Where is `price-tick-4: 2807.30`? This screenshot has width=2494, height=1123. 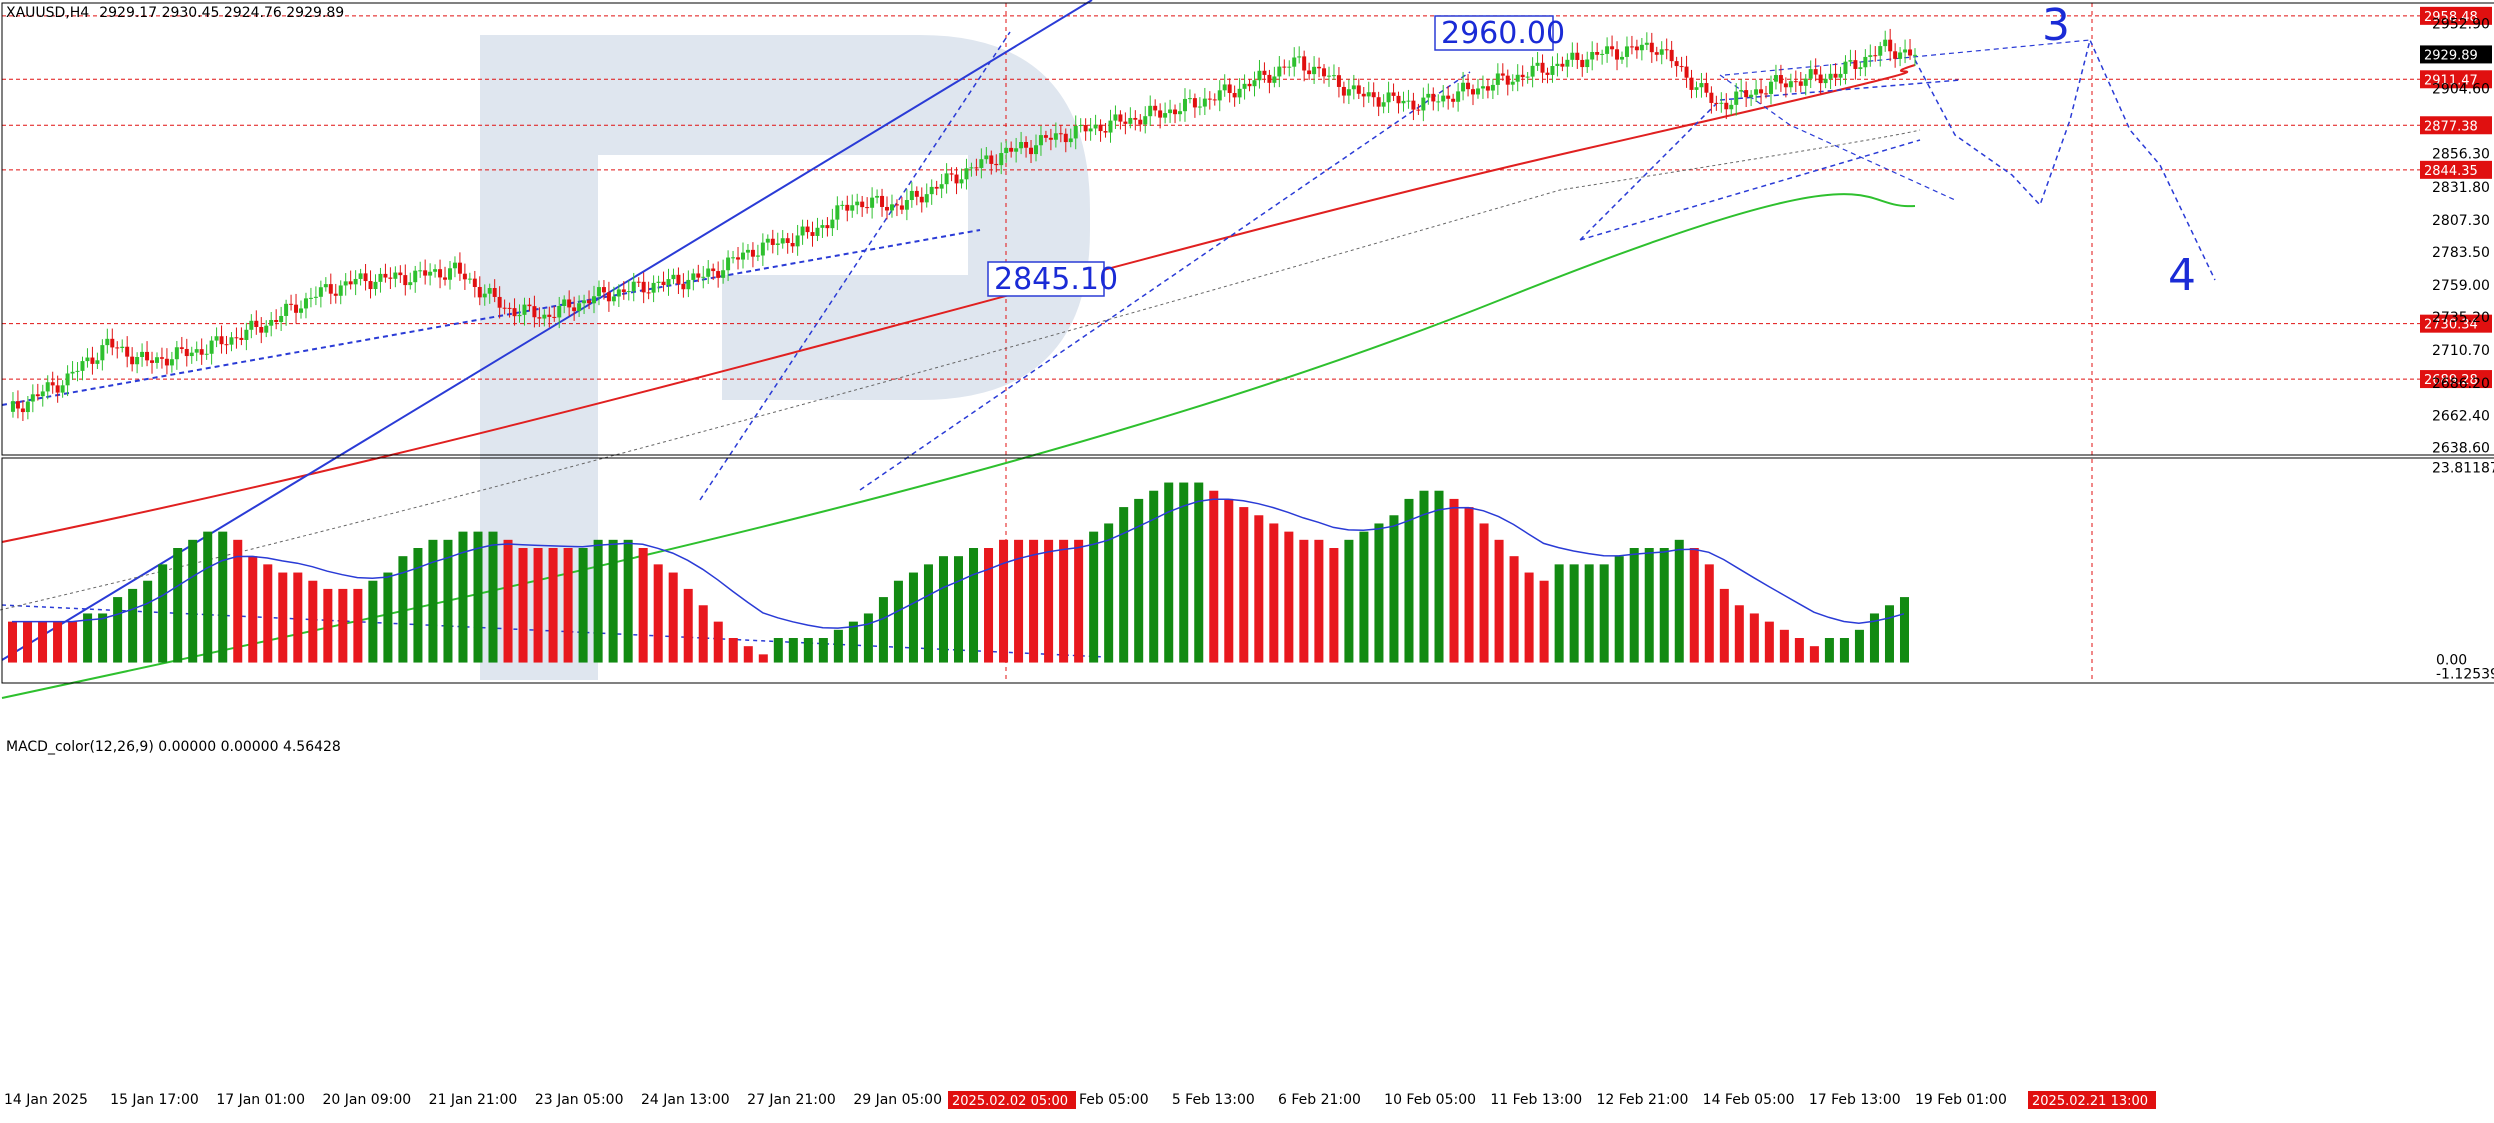 price-tick-4: 2807.30 is located at coordinates (2461, 221).